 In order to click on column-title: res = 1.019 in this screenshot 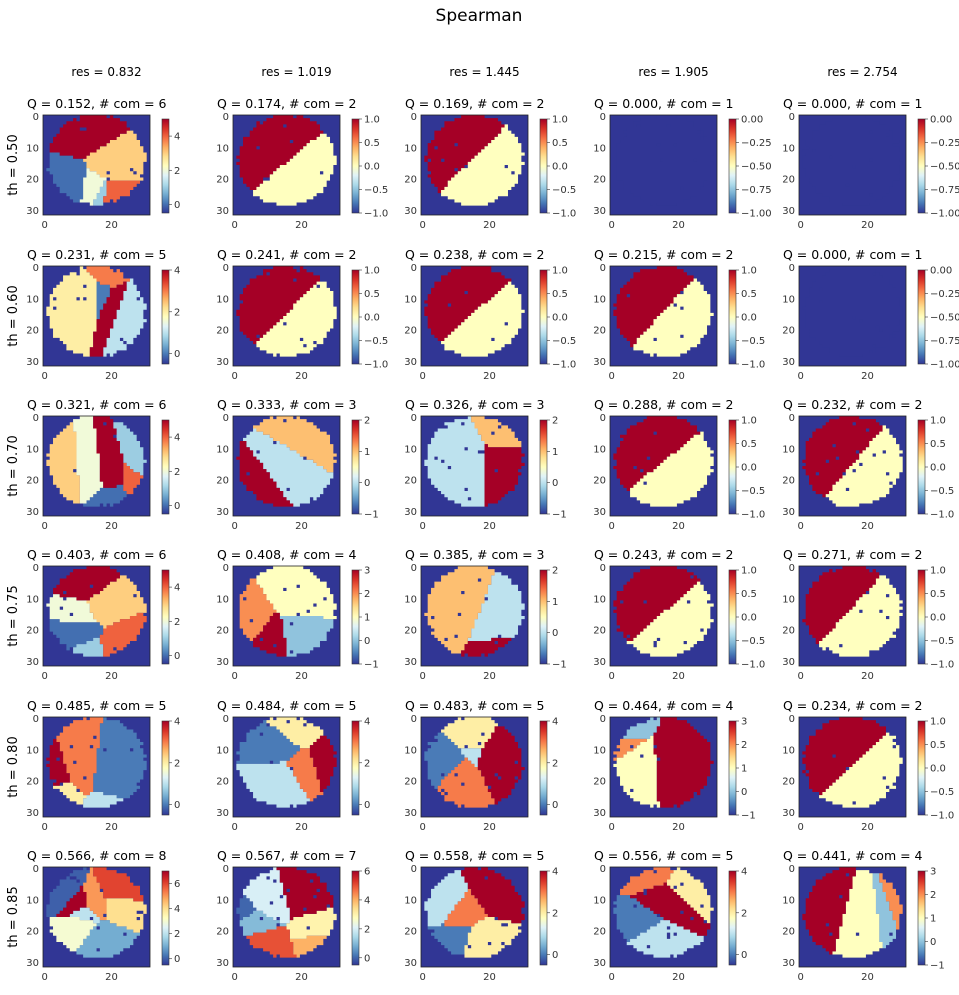, I will do `click(296, 72)`.